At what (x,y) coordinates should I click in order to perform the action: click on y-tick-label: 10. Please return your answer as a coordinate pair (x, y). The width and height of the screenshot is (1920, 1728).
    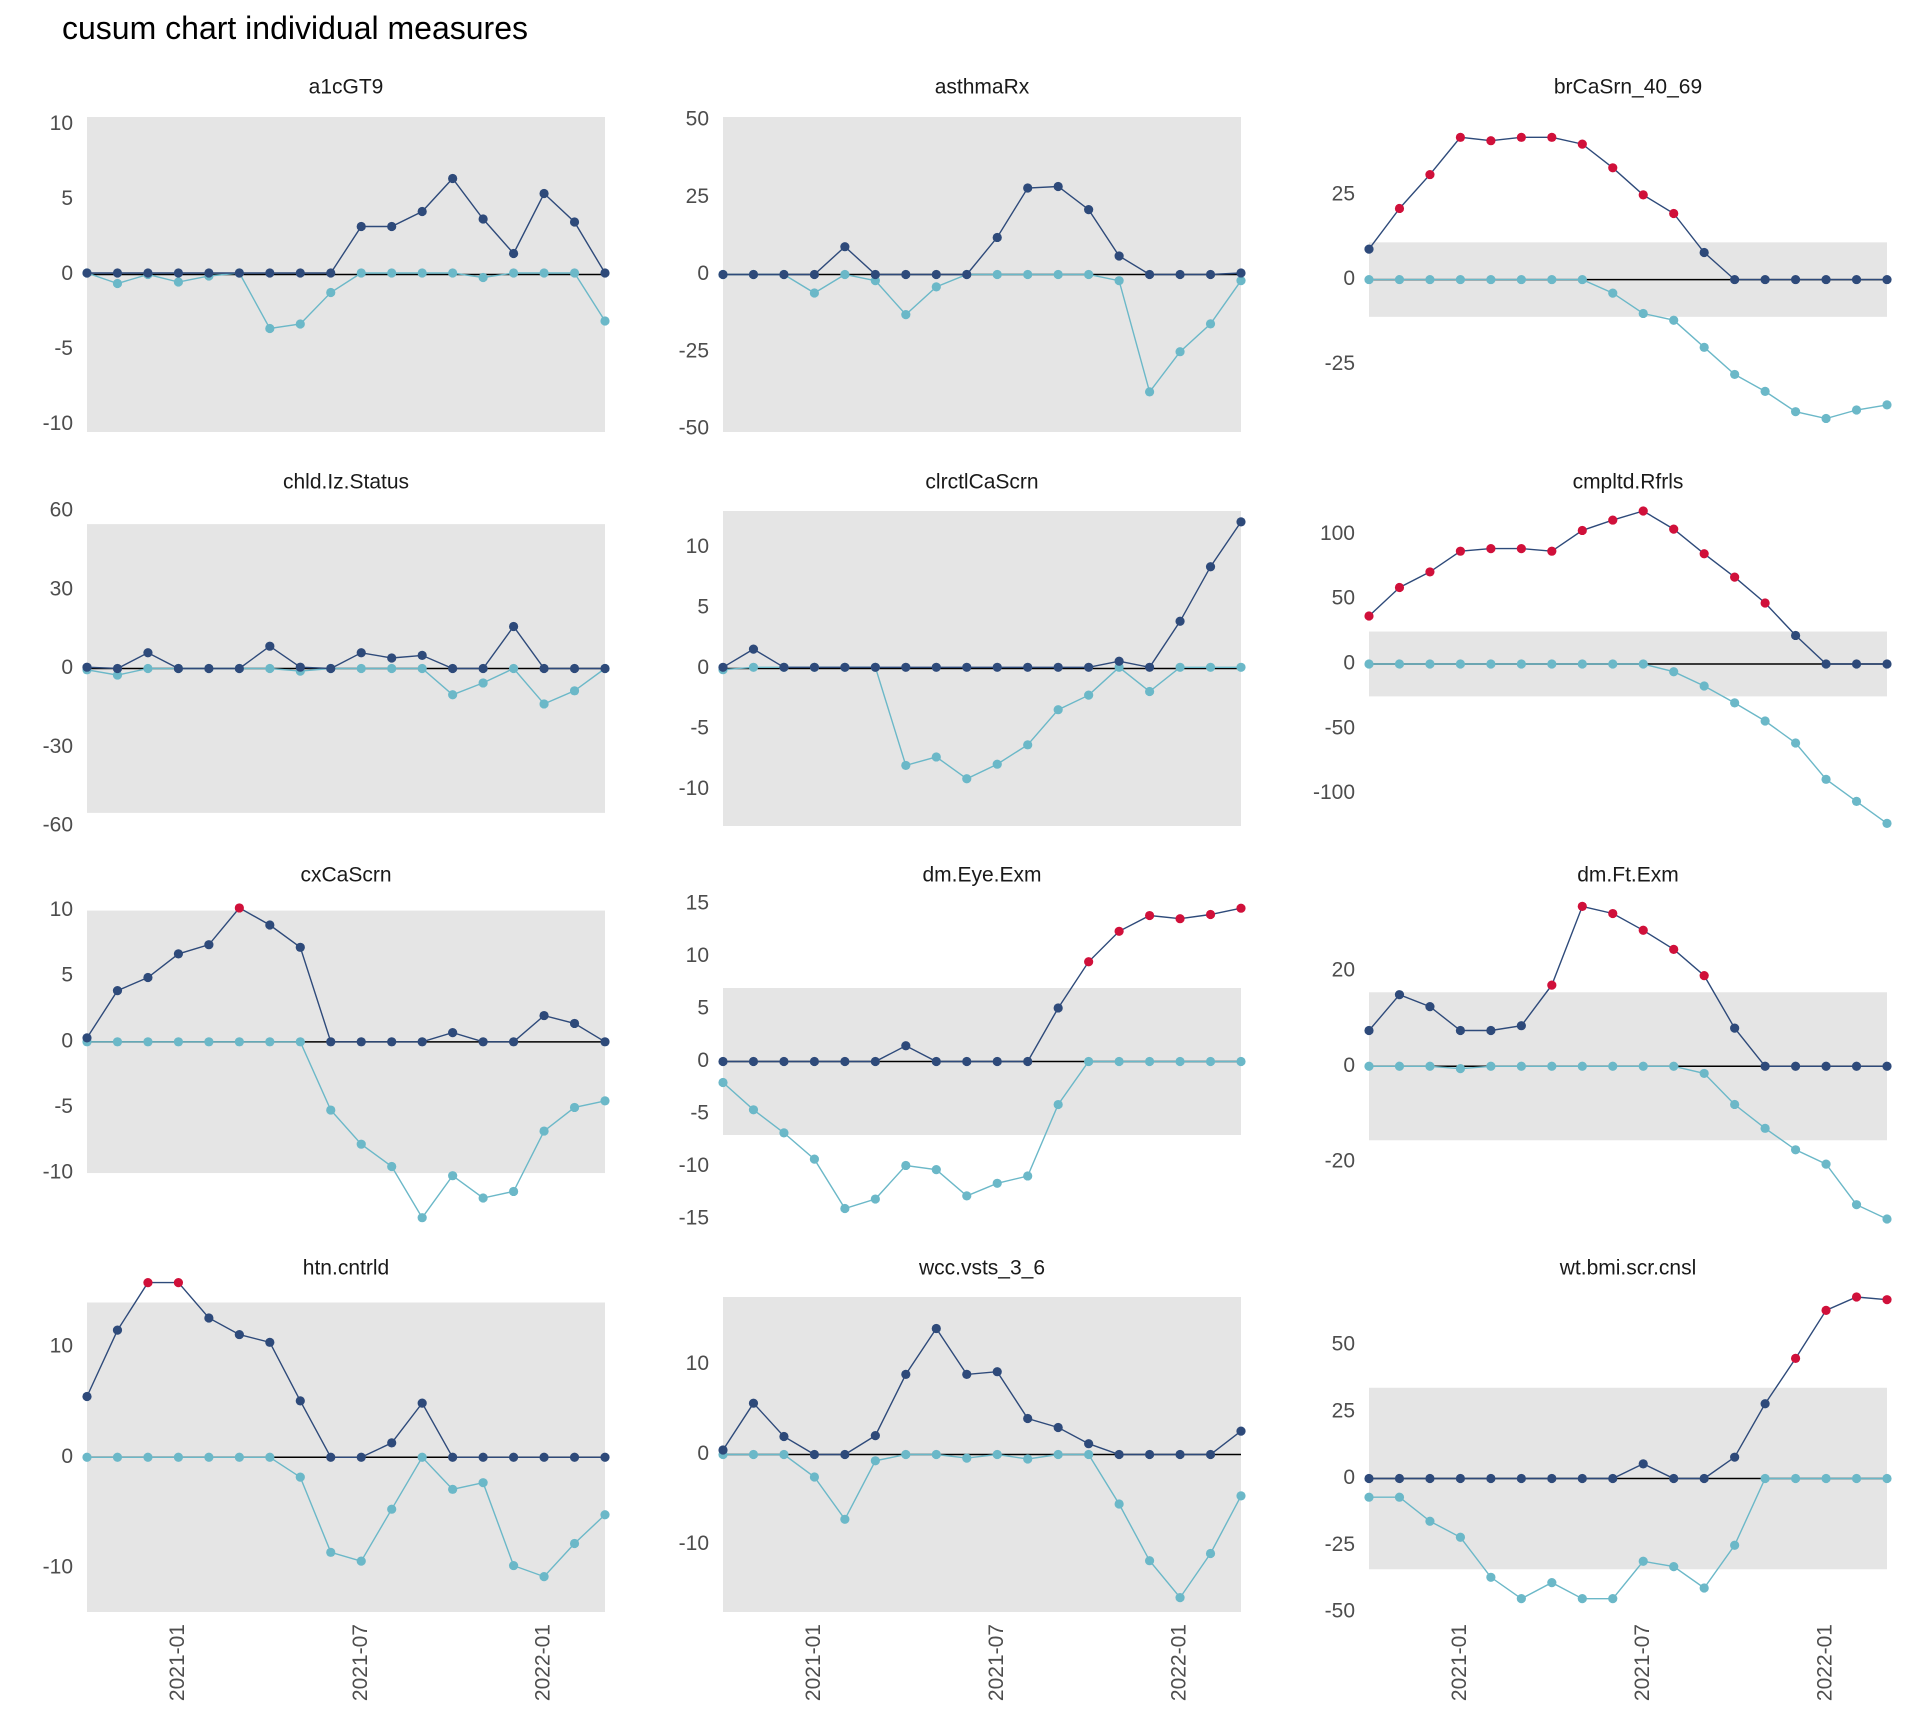
    Looking at the image, I should click on (697, 546).